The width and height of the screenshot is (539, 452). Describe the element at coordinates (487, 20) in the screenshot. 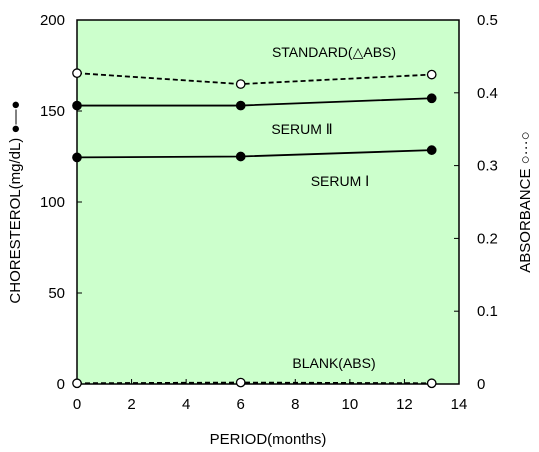

I see `y-right-tick-label: 0.5` at that location.